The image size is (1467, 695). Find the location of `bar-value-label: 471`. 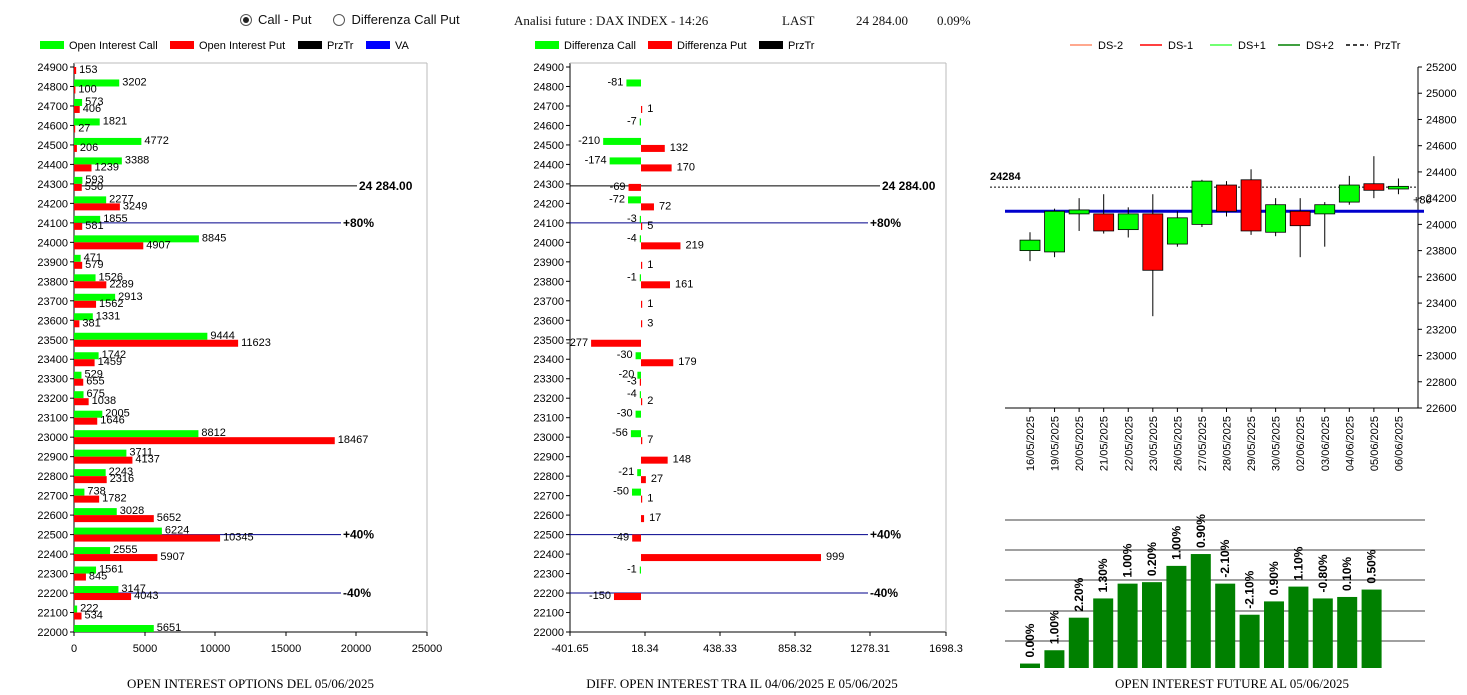

bar-value-label: 471 is located at coordinates (93, 258).